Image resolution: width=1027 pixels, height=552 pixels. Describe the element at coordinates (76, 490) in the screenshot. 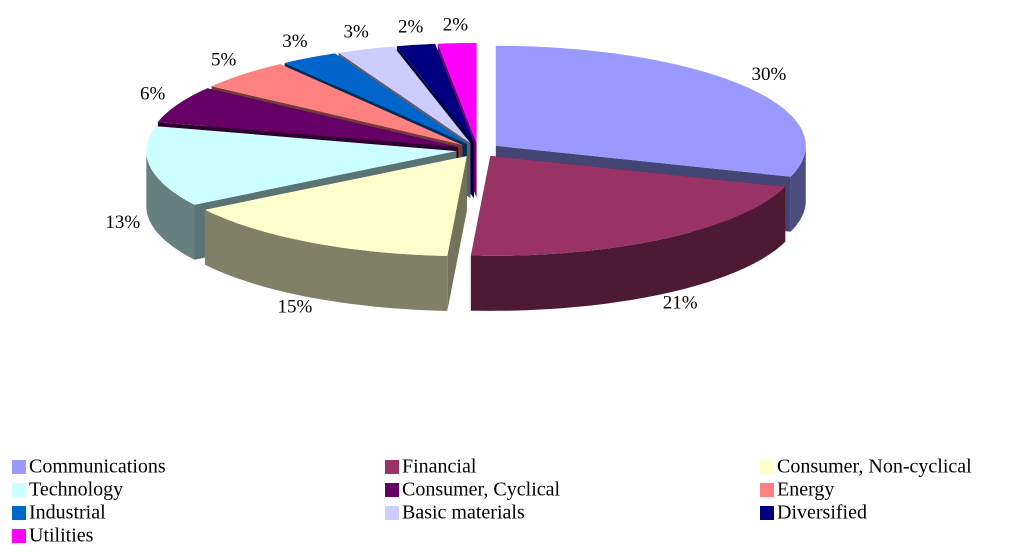

I see `legend-label: Technology` at that location.